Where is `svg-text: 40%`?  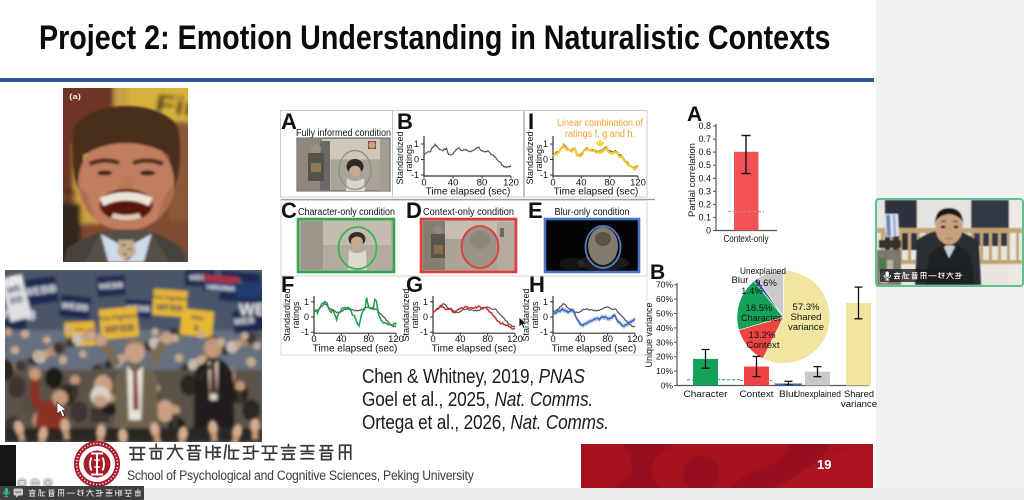
svg-text: 40% is located at coordinates (664, 328).